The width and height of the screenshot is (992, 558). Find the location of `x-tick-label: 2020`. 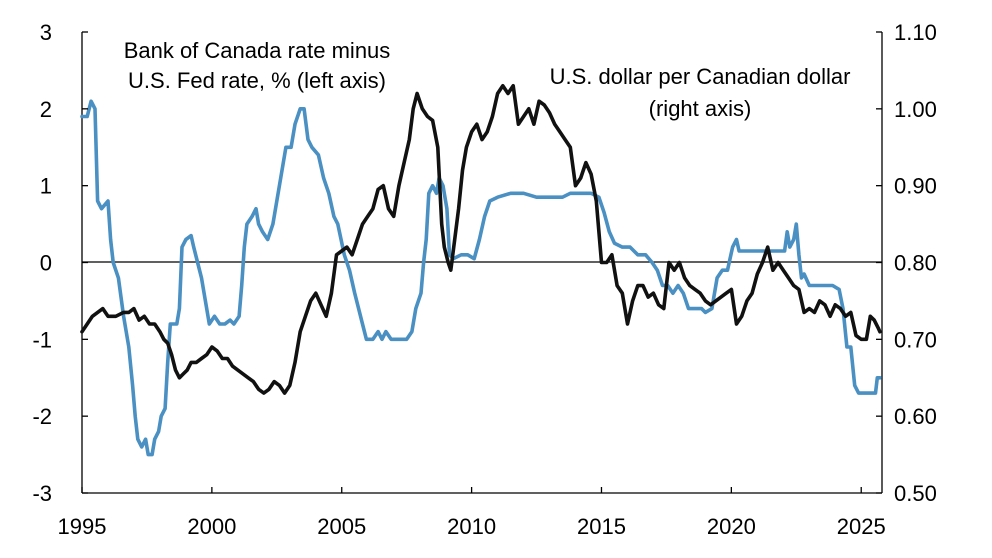

x-tick-label: 2020 is located at coordinates (731, 526).